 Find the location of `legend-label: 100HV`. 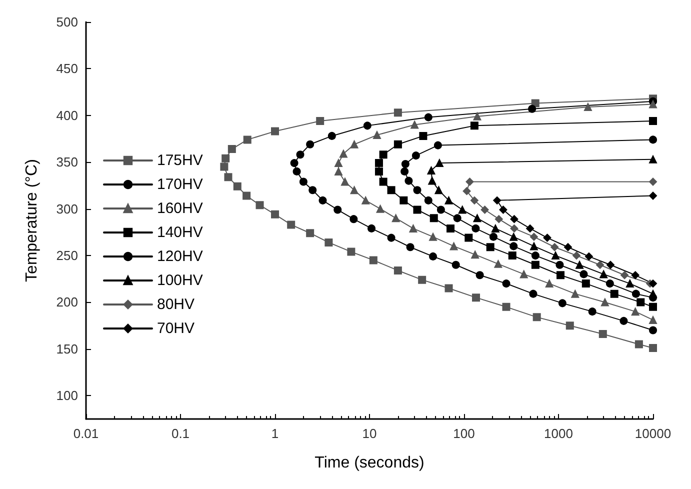

legend-label: 100HV is located at coordinates (180, 280).